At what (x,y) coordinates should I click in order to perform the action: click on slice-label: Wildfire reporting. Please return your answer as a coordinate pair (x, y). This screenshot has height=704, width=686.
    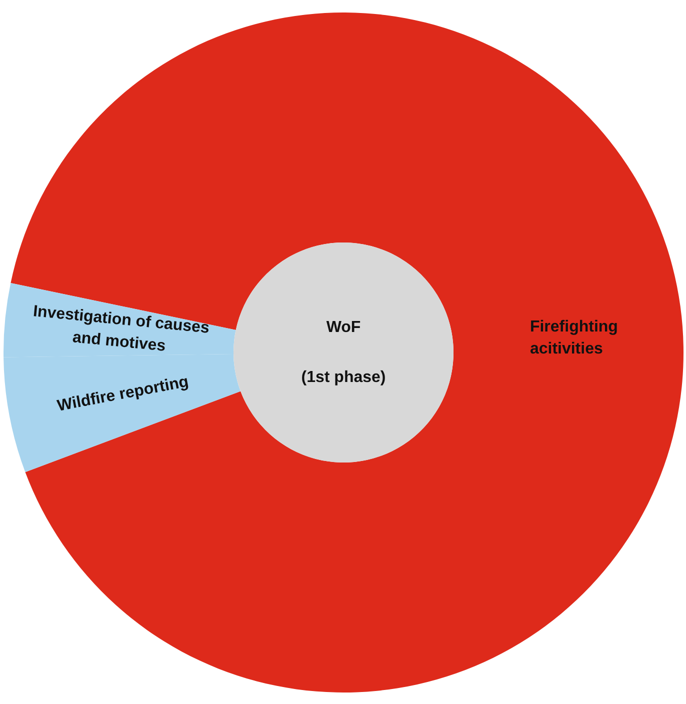
    Looking at the image, I should click on (123, 394).